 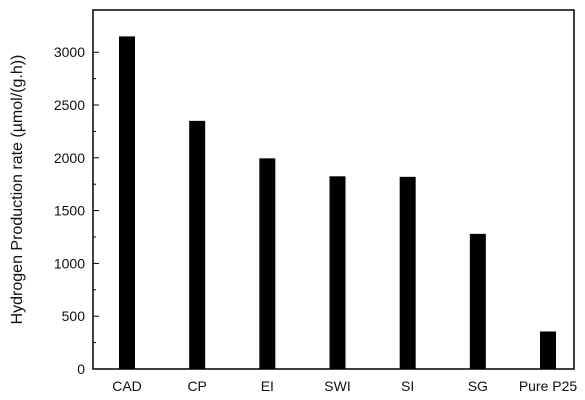 What do you see at coordinates (69, 211) in the screenshot?
I see `y-tick-label: 1500` at bounding box center [69, 211].